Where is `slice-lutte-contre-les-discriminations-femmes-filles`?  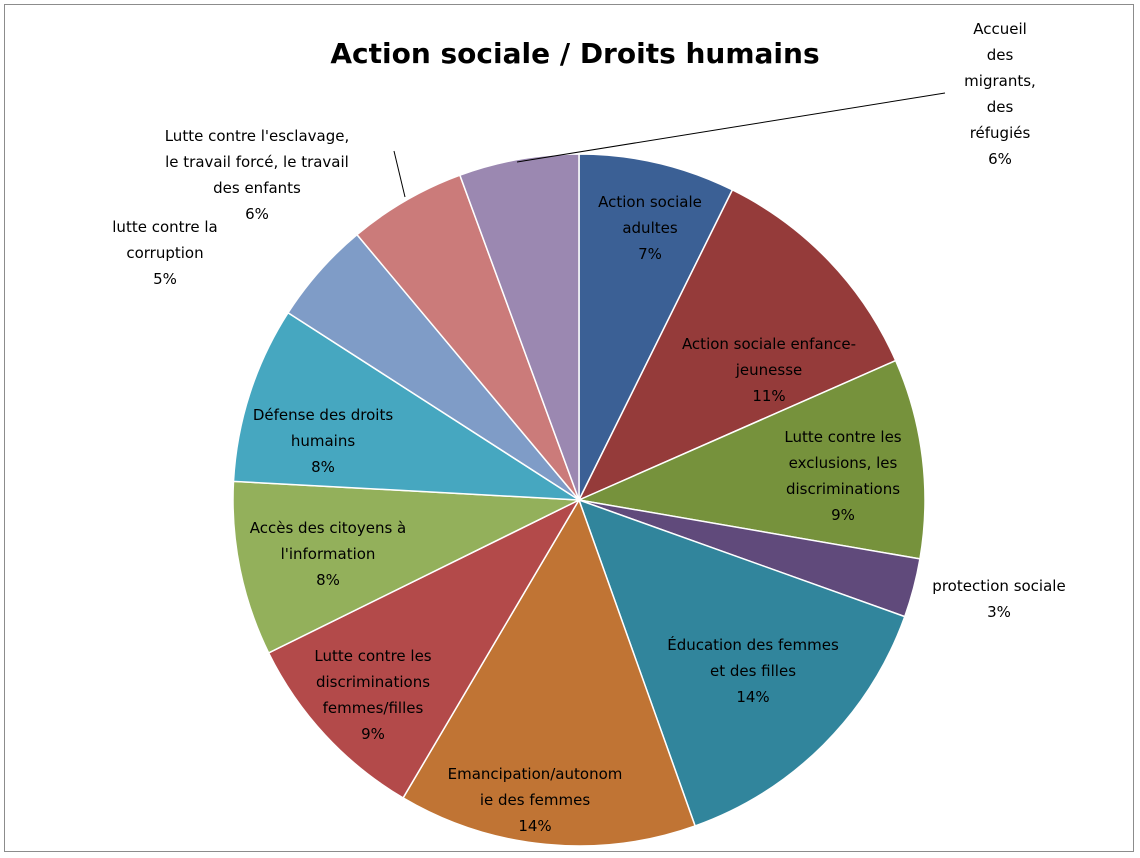 slice-lutte-contre-les-discriminations-femmes-filles is located at coordinates (424, 648).